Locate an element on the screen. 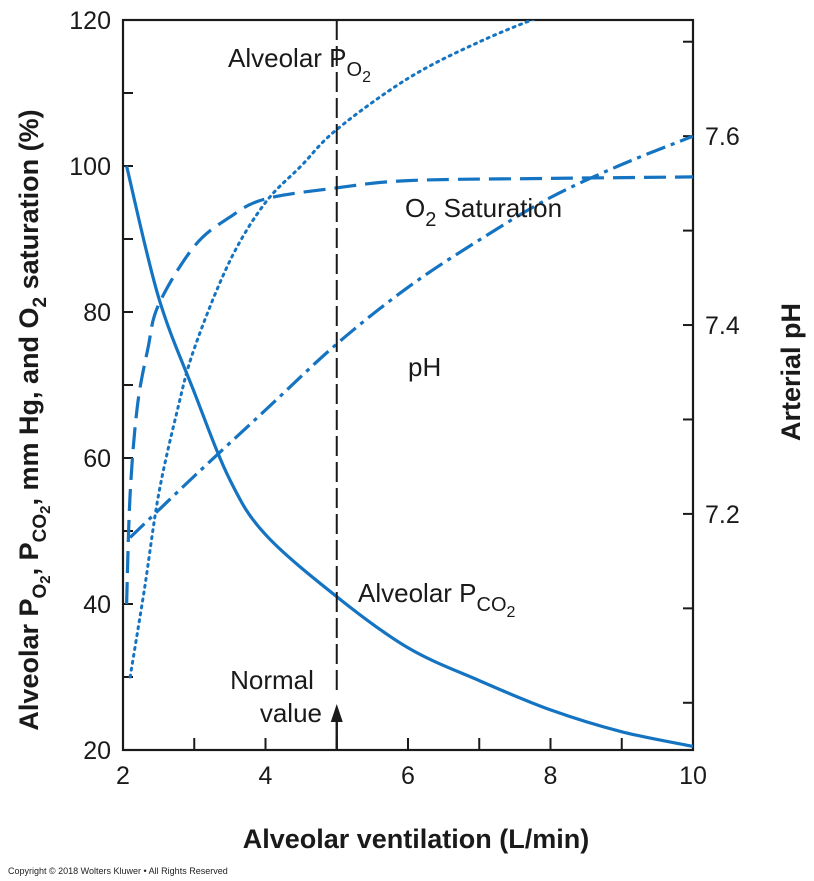 This screenshot has height=881, width=814. normal-value-label-line2: value is located at coordinates (291, 713).